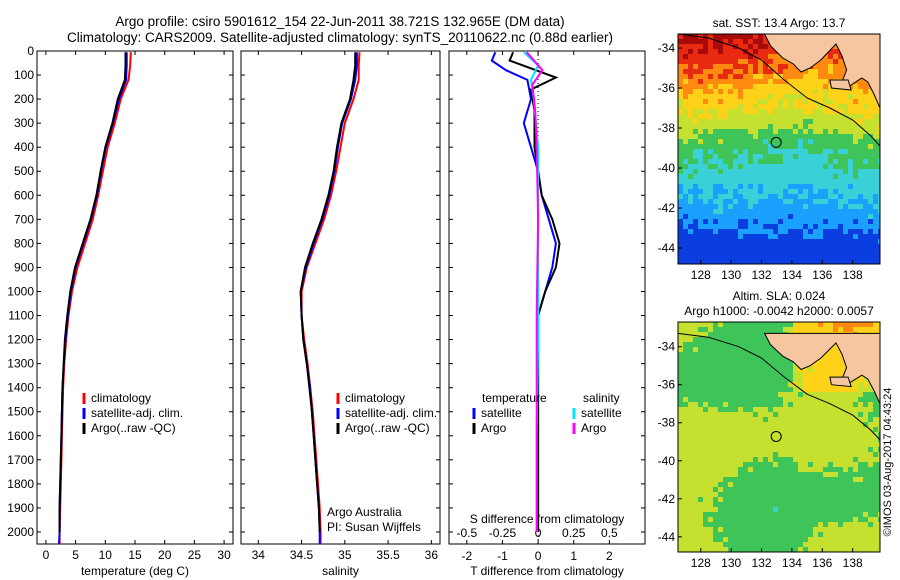 This screenshot has width=900, height=580. What do you see at coordinates (20, 388) in the screenshot?
I see `temperature-y-tick-label: 1400` at bounding box center [20, 388].